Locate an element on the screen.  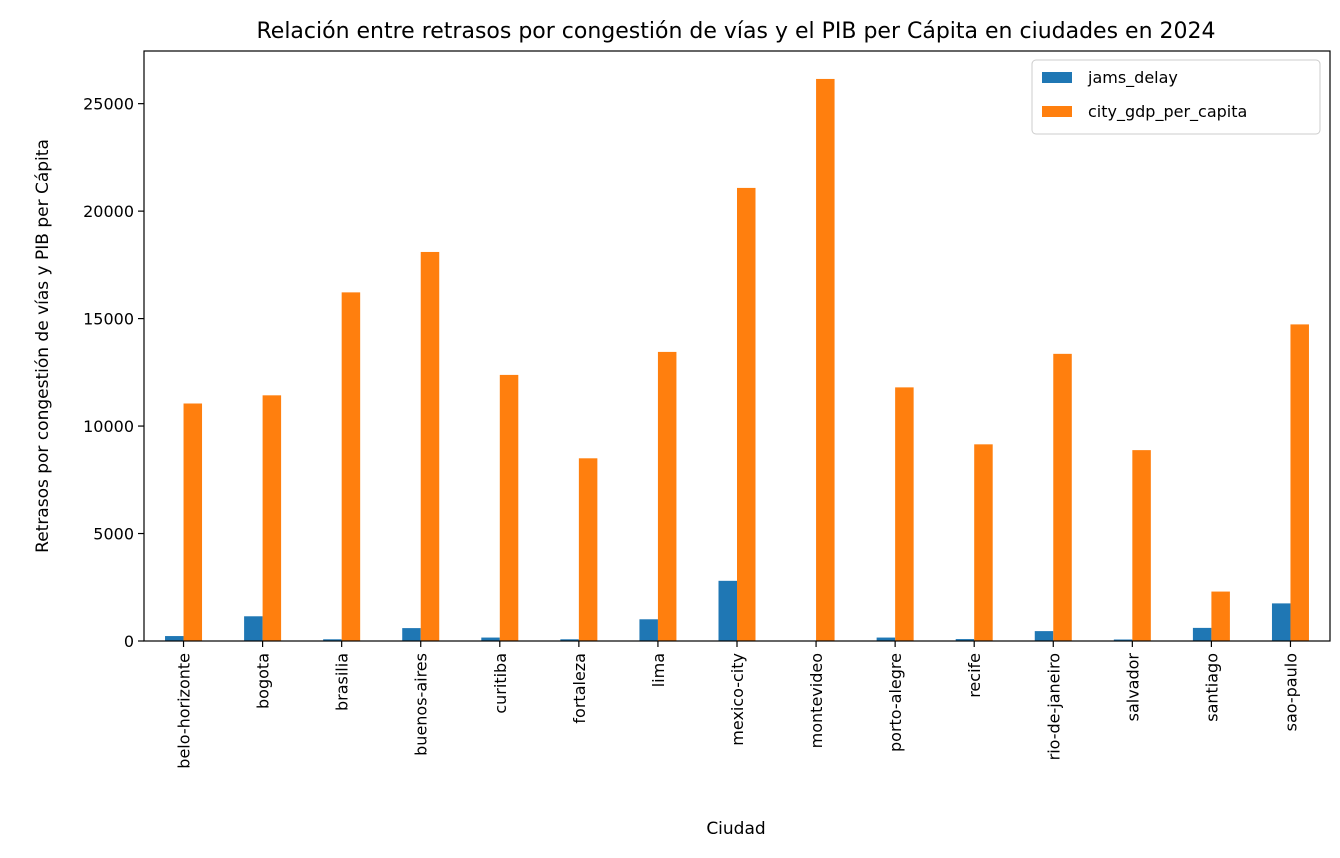
bar-jams_delay-fortaleza is located at coordinates (569, 640).